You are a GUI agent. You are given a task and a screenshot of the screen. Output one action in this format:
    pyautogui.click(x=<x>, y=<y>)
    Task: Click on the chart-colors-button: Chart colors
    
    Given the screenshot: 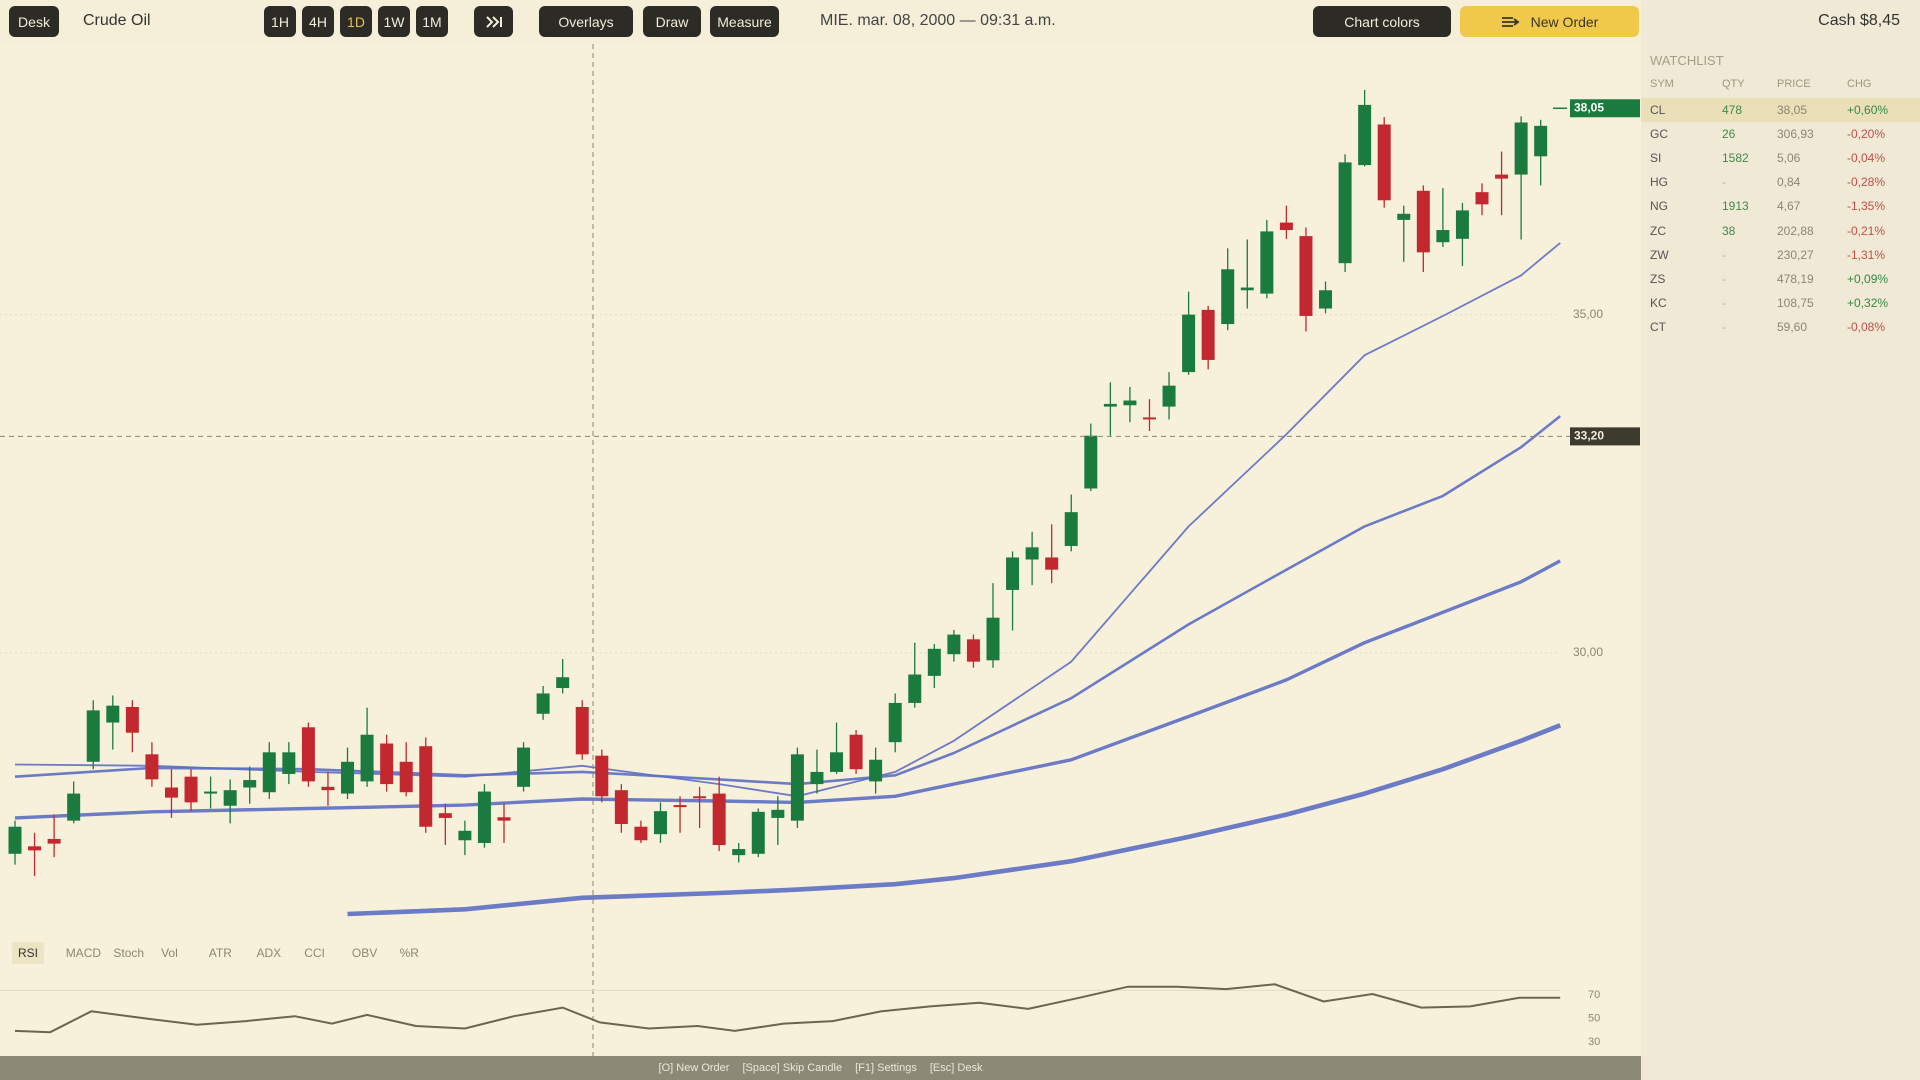 What is the action you would take?
    pyautogui.click(x=1382, y=21)
    